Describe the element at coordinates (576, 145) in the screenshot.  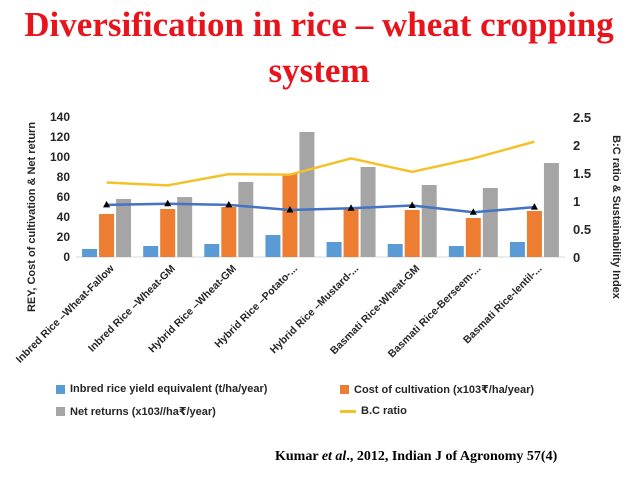
I see `y2-tick-label: 2` at that location.